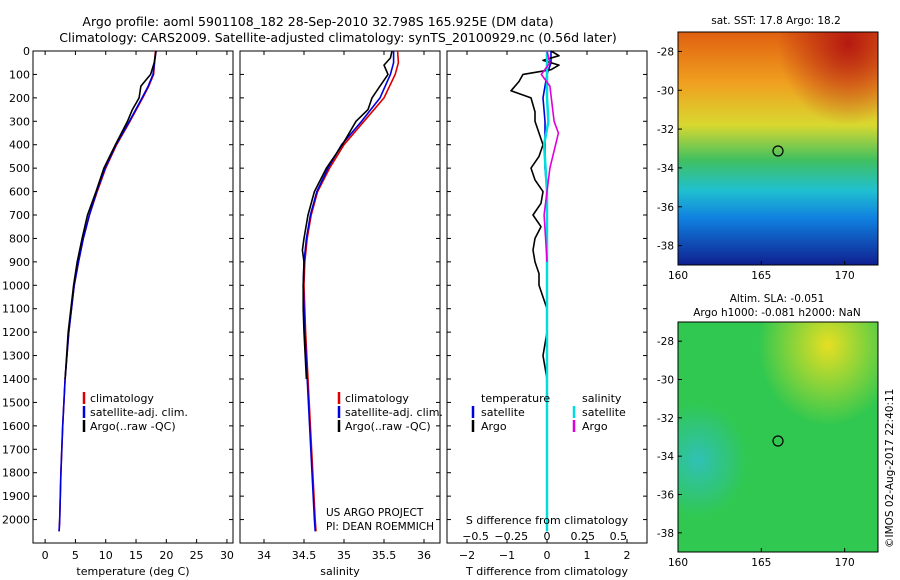 The image size is (900, 580). I want to click on x-tick-label: 36, so click(424, 555).